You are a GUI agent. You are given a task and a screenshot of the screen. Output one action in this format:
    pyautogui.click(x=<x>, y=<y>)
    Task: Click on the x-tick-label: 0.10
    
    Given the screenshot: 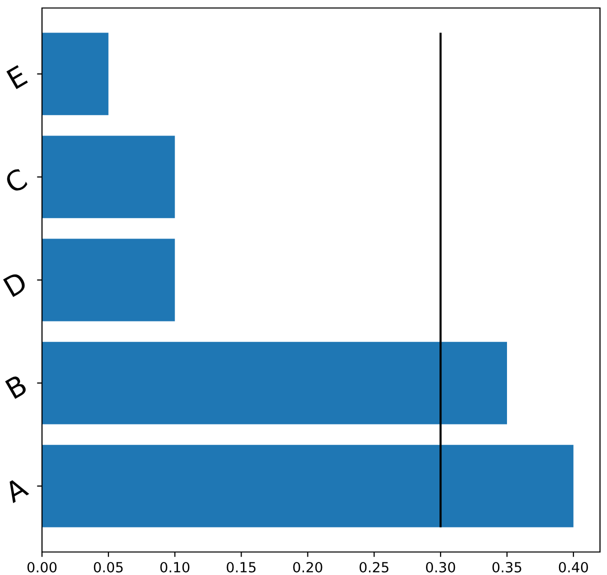 What is the action you would take?
    pyautogui.click(x=175, y=567)
    